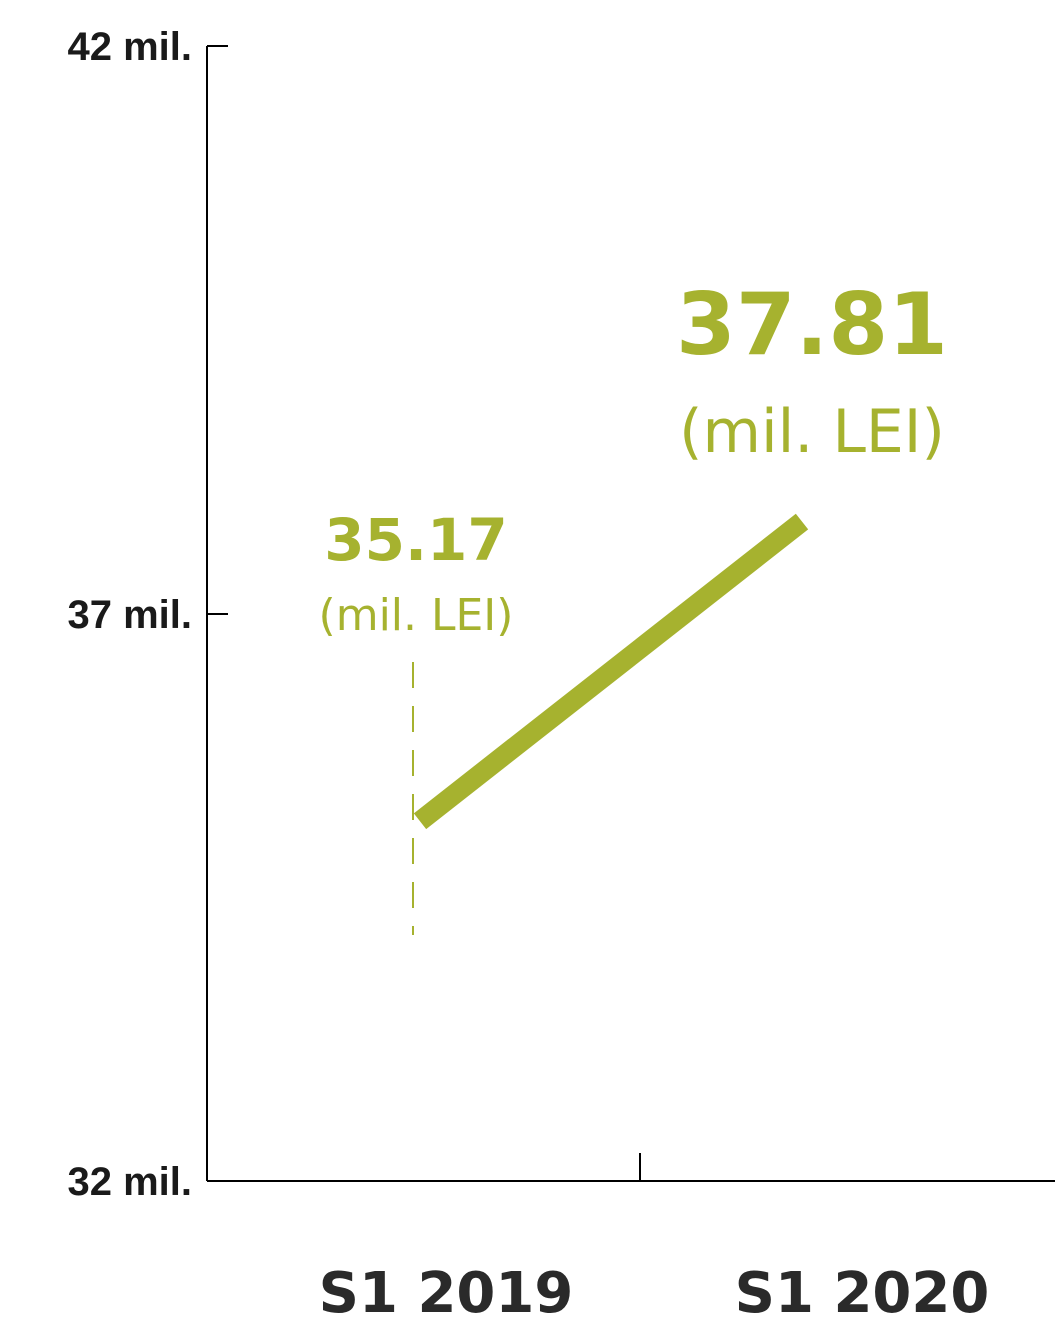 Image resolution: width=1055 pixels, height=1323 pixels. I want to click on ytick-label-0: 42 mil., so click(129, 47).